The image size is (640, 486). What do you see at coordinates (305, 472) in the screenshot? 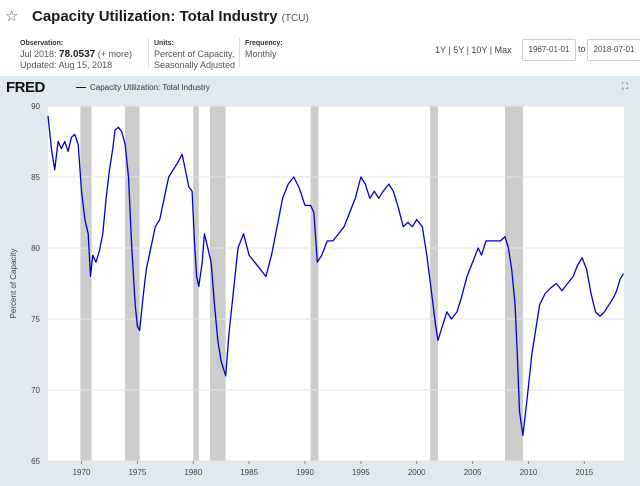
I see `x-tick-label: 1990` at bounding box center [305, 472].